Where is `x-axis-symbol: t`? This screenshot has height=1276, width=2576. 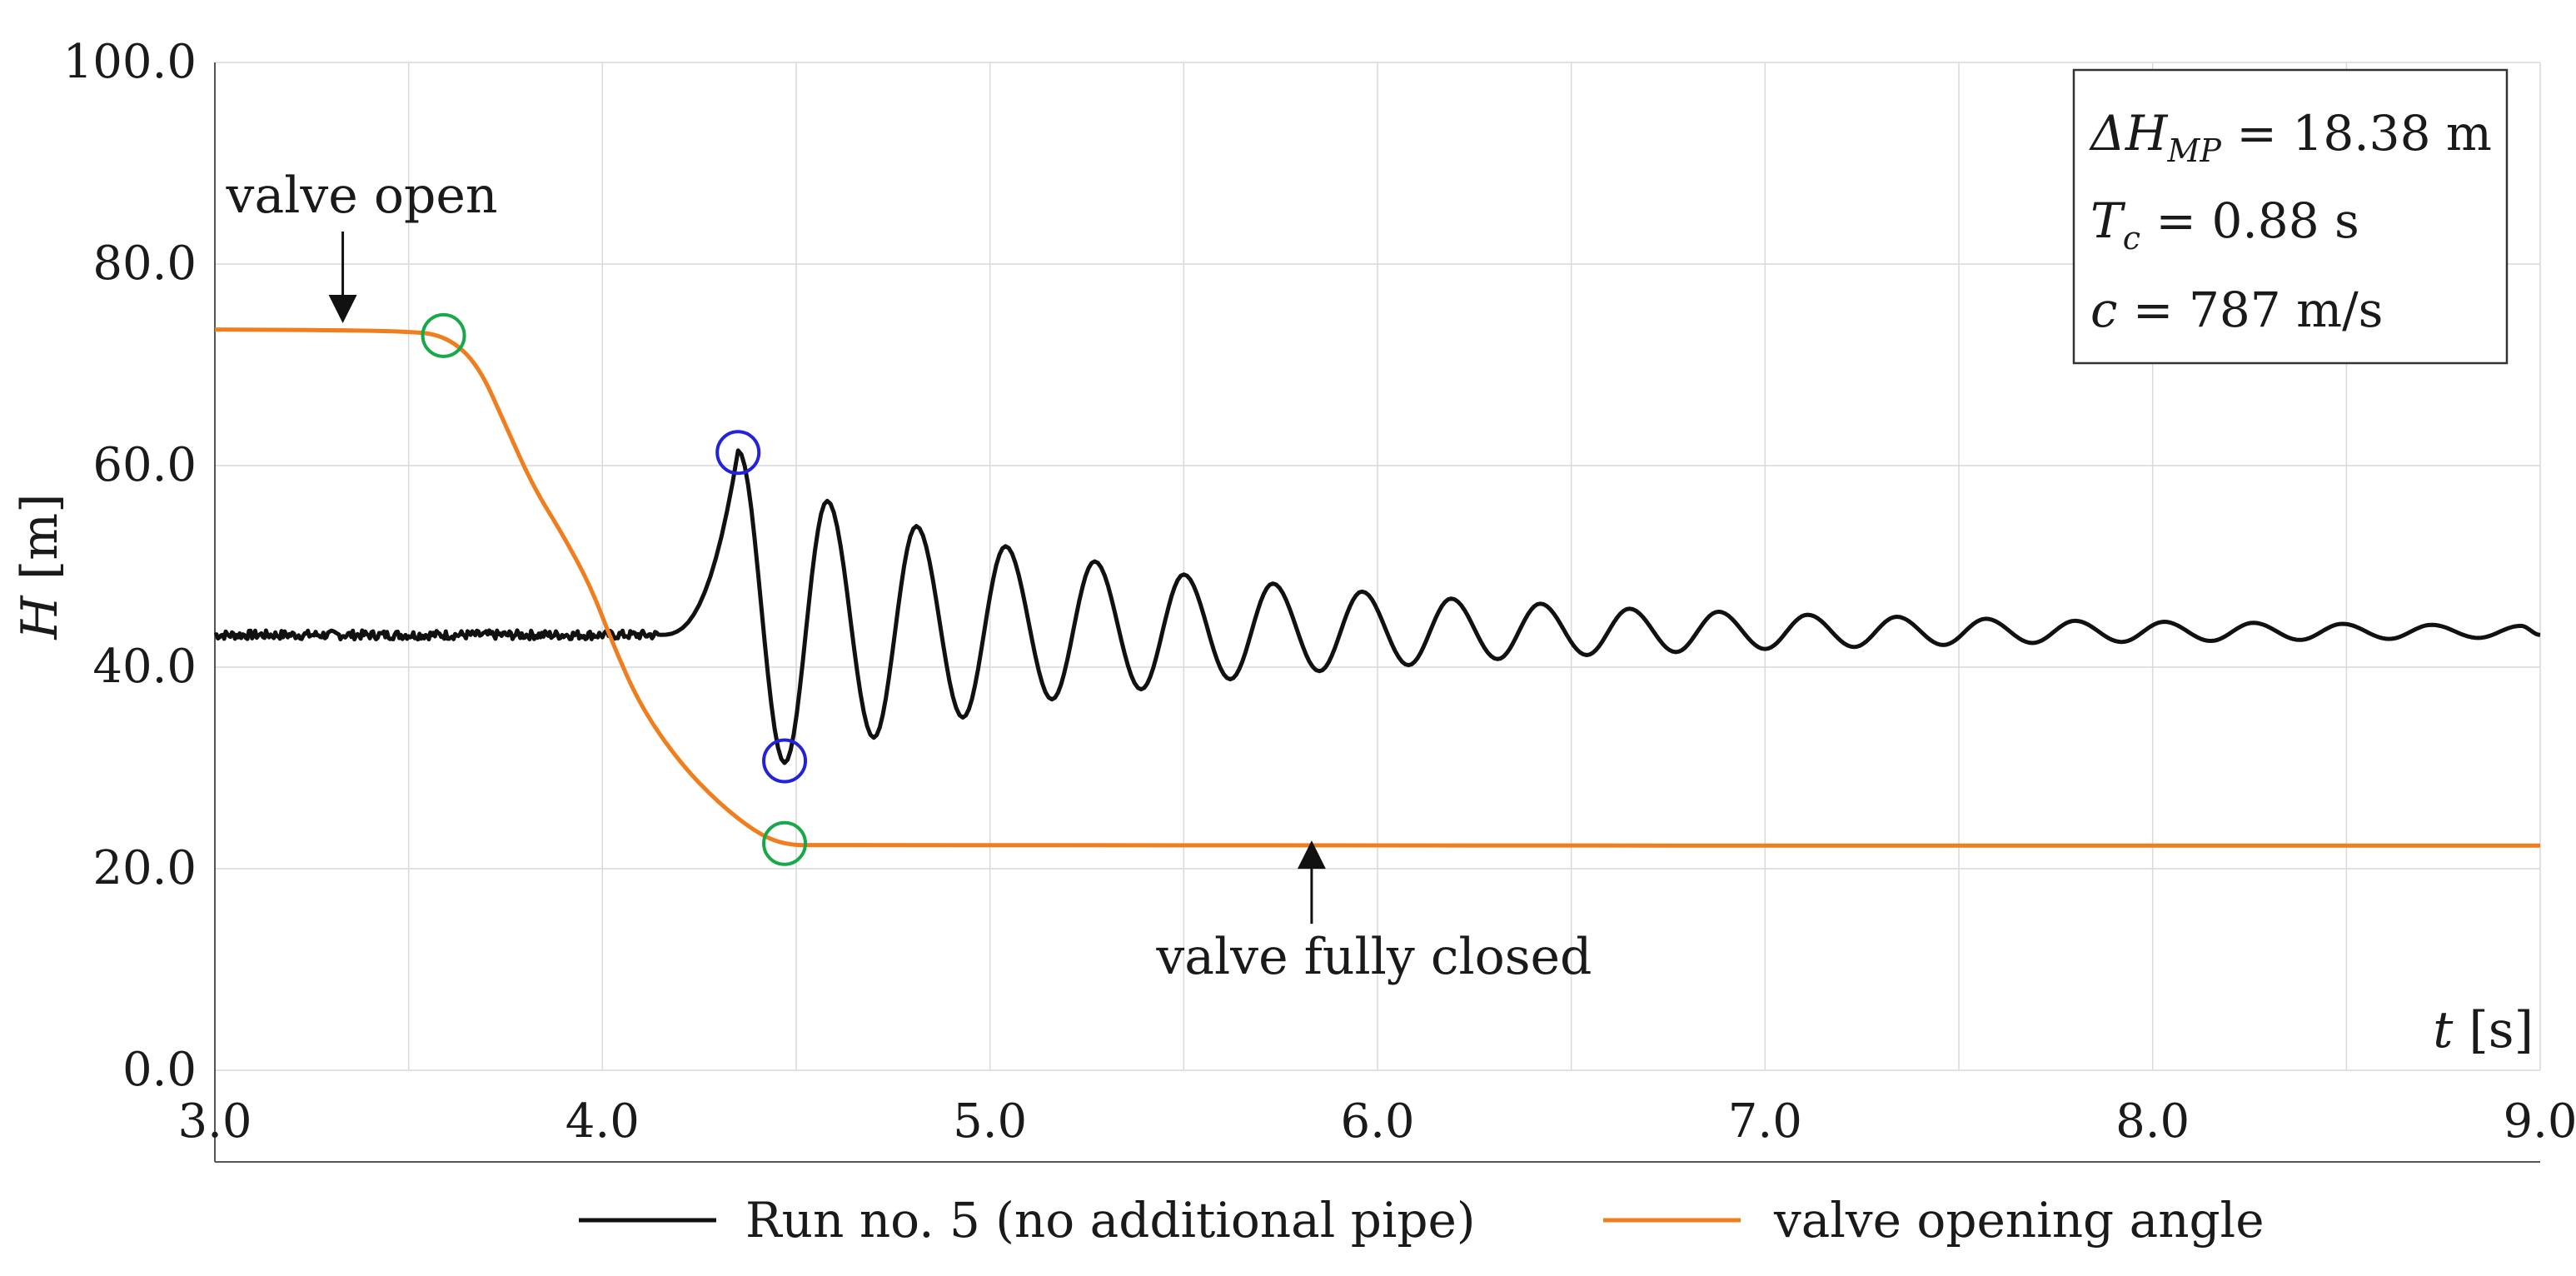 x-axis-symbol: t is located at coordinates (2443, 1030).